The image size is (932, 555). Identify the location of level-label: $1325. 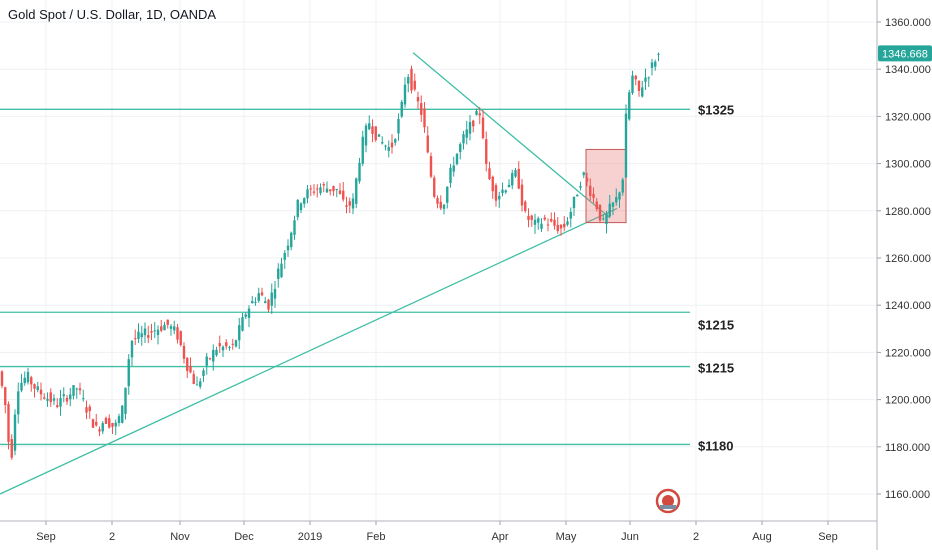
(716, 109).